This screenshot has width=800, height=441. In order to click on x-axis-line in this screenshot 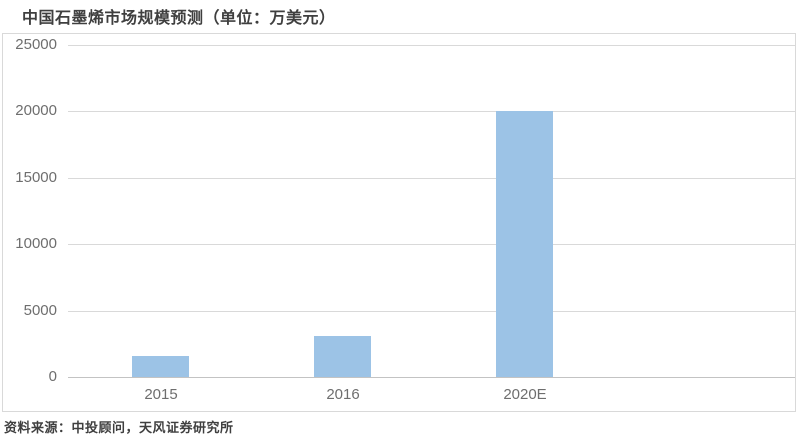, I will do `click(431, 377)`.